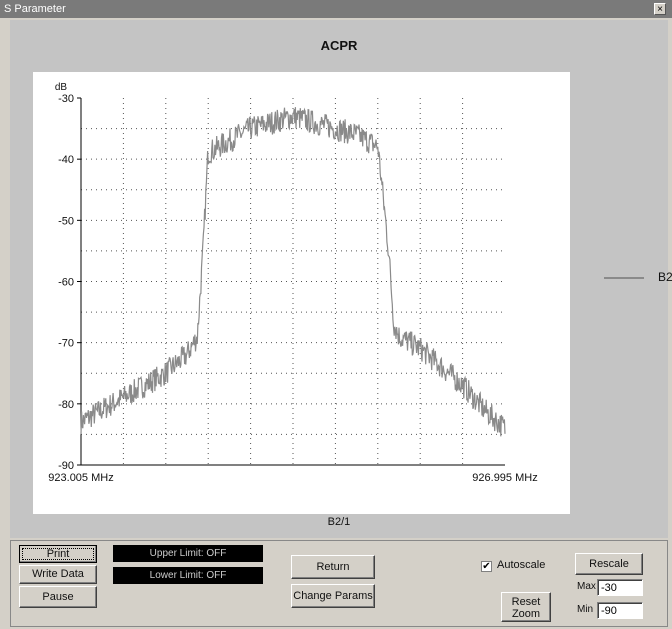 The height and width of the screenshot is (629, 672). I want to click on x-start-label: 923.005 MHz, so click(80, 478).